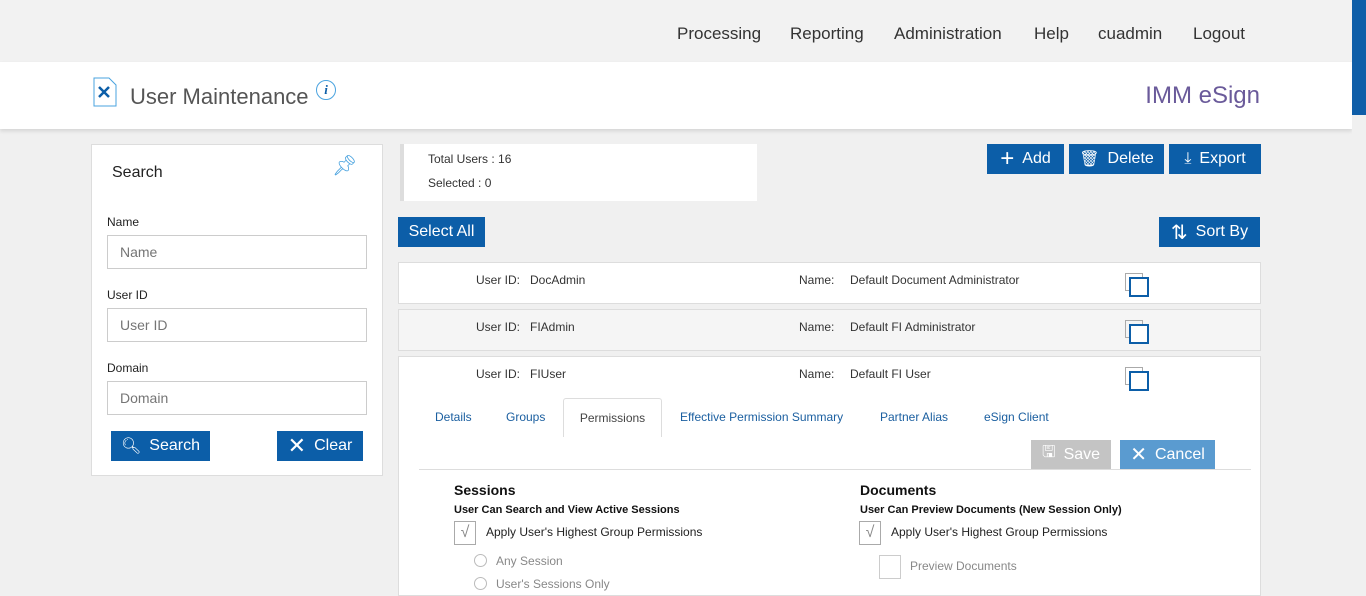  Describe the element at coordinates (237, 325) in the screenshot. I see `userid-input` at that location.